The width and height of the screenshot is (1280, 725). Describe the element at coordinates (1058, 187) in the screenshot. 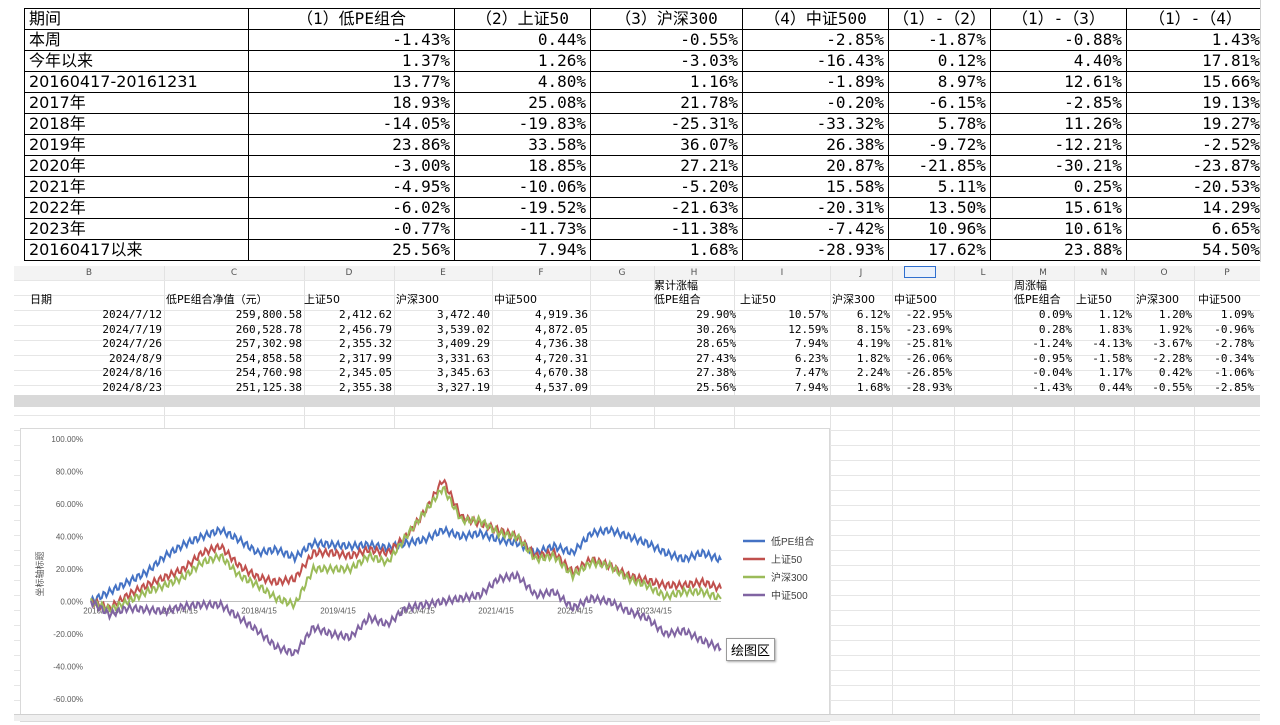

I see `summary-value-cell: 0.25%` at that location.